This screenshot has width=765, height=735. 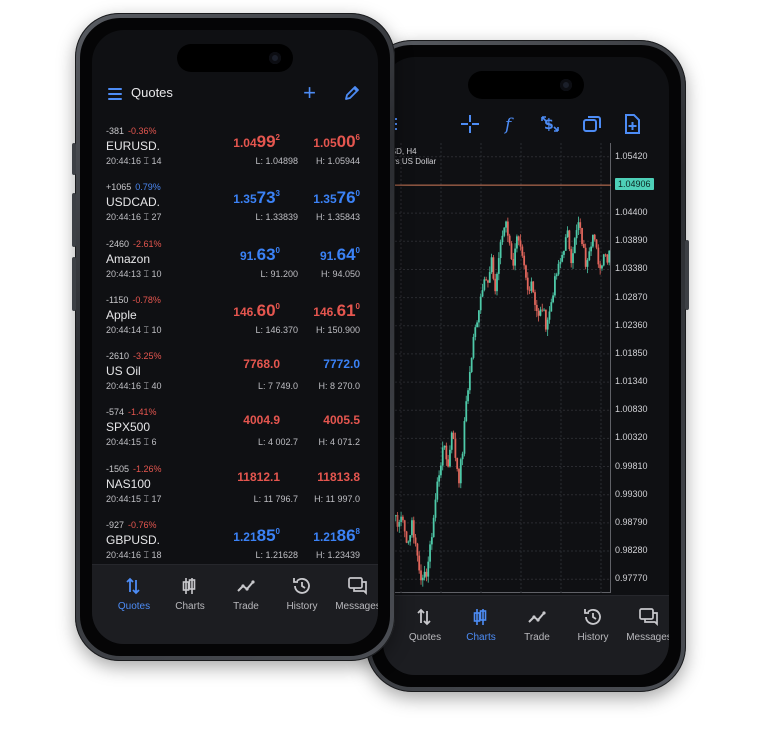 I want to click on chart-header: USD, H4 o vs US Dollar, so click(x=410, y=157).